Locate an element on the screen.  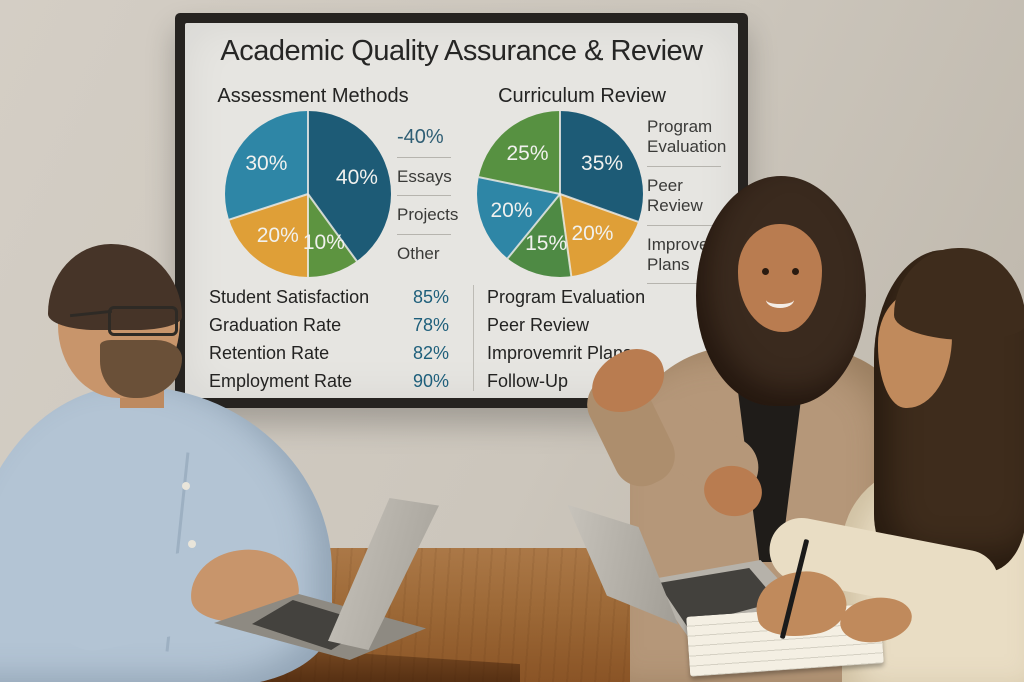
review-step: Program Evaluation is located at coordinates (566, 297).